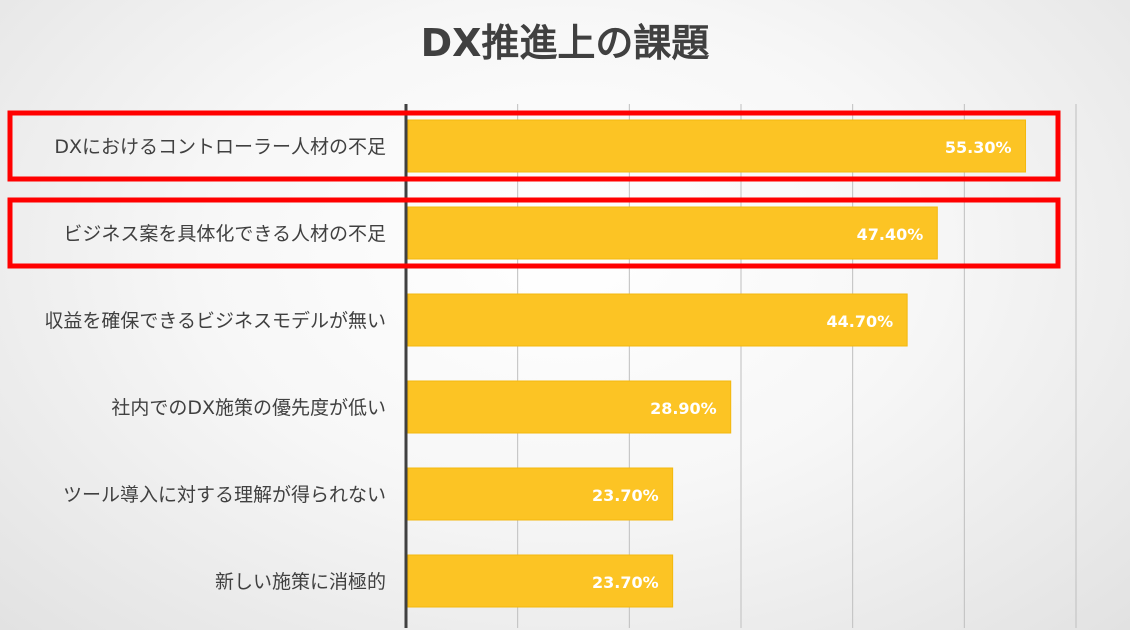  Describe the element at coordinates (248, 408) in the screenshot. I see `category-label: 社内でのDX施策の優先度が低い` at that location.